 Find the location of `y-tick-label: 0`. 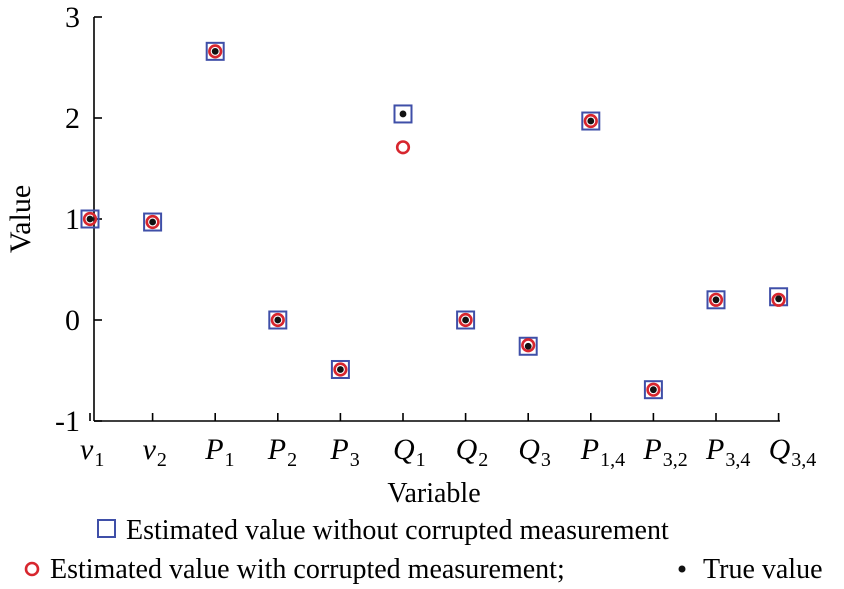

y-tick-label: 0 is located at coordinates (72, 320).